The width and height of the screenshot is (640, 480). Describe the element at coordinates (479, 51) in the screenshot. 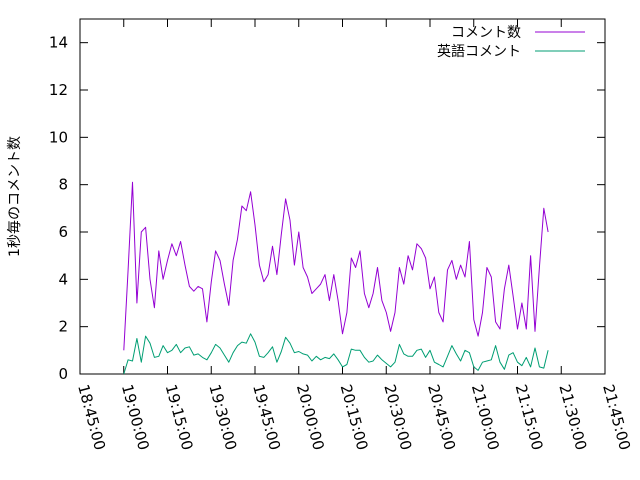

I see `legend-label-2: 英語コメント` at that location.